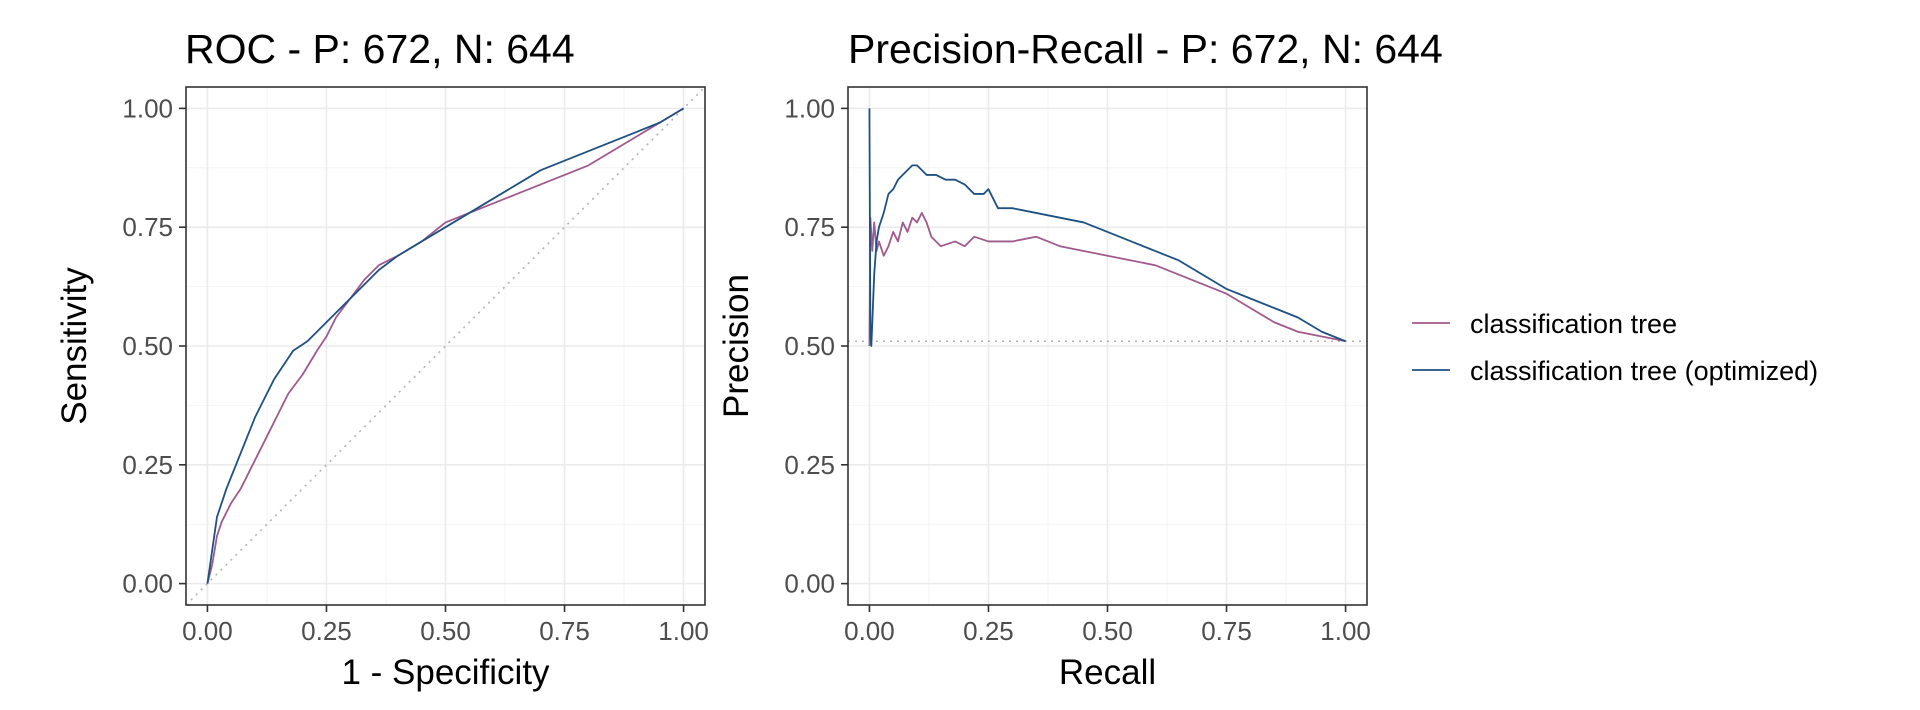 This screenshot has width=1920, height=710. I want to click on pr-x-tick-label: 0.50, so click(1107, 631).